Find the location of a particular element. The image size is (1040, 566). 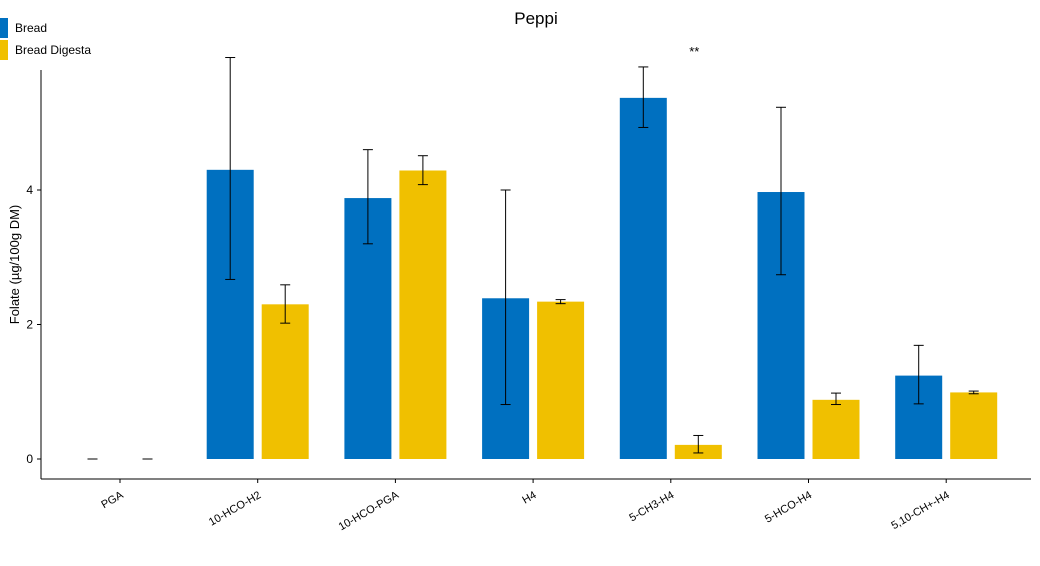

y-tick-label: 4 is located at coordinates (29, 190).